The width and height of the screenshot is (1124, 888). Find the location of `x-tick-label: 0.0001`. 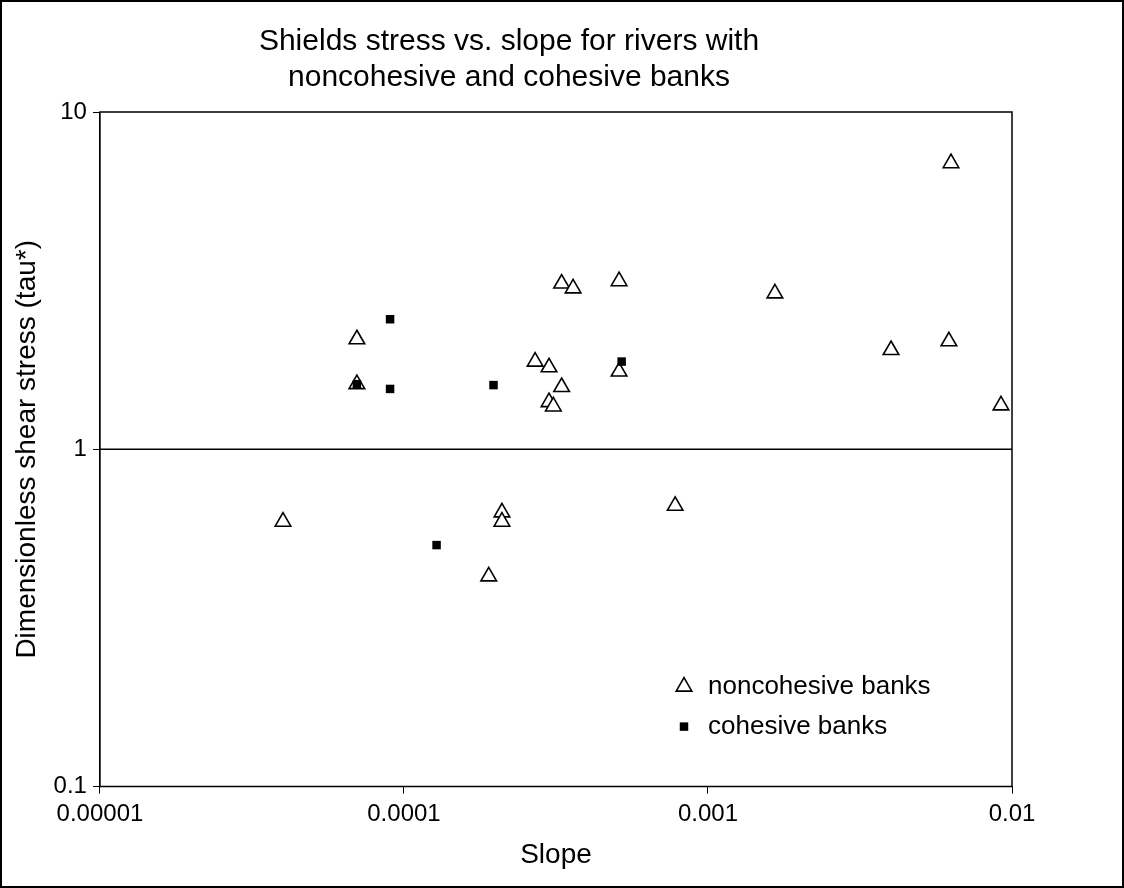

x-tick-label: 0.0001 is located at coordinates (404, 812).